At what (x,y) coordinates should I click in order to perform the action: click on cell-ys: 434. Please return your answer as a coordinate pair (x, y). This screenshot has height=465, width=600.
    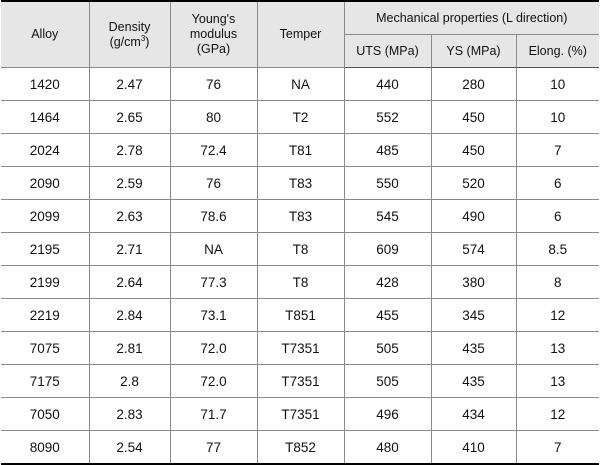
    Looking at the image, I should click on (473, 414).